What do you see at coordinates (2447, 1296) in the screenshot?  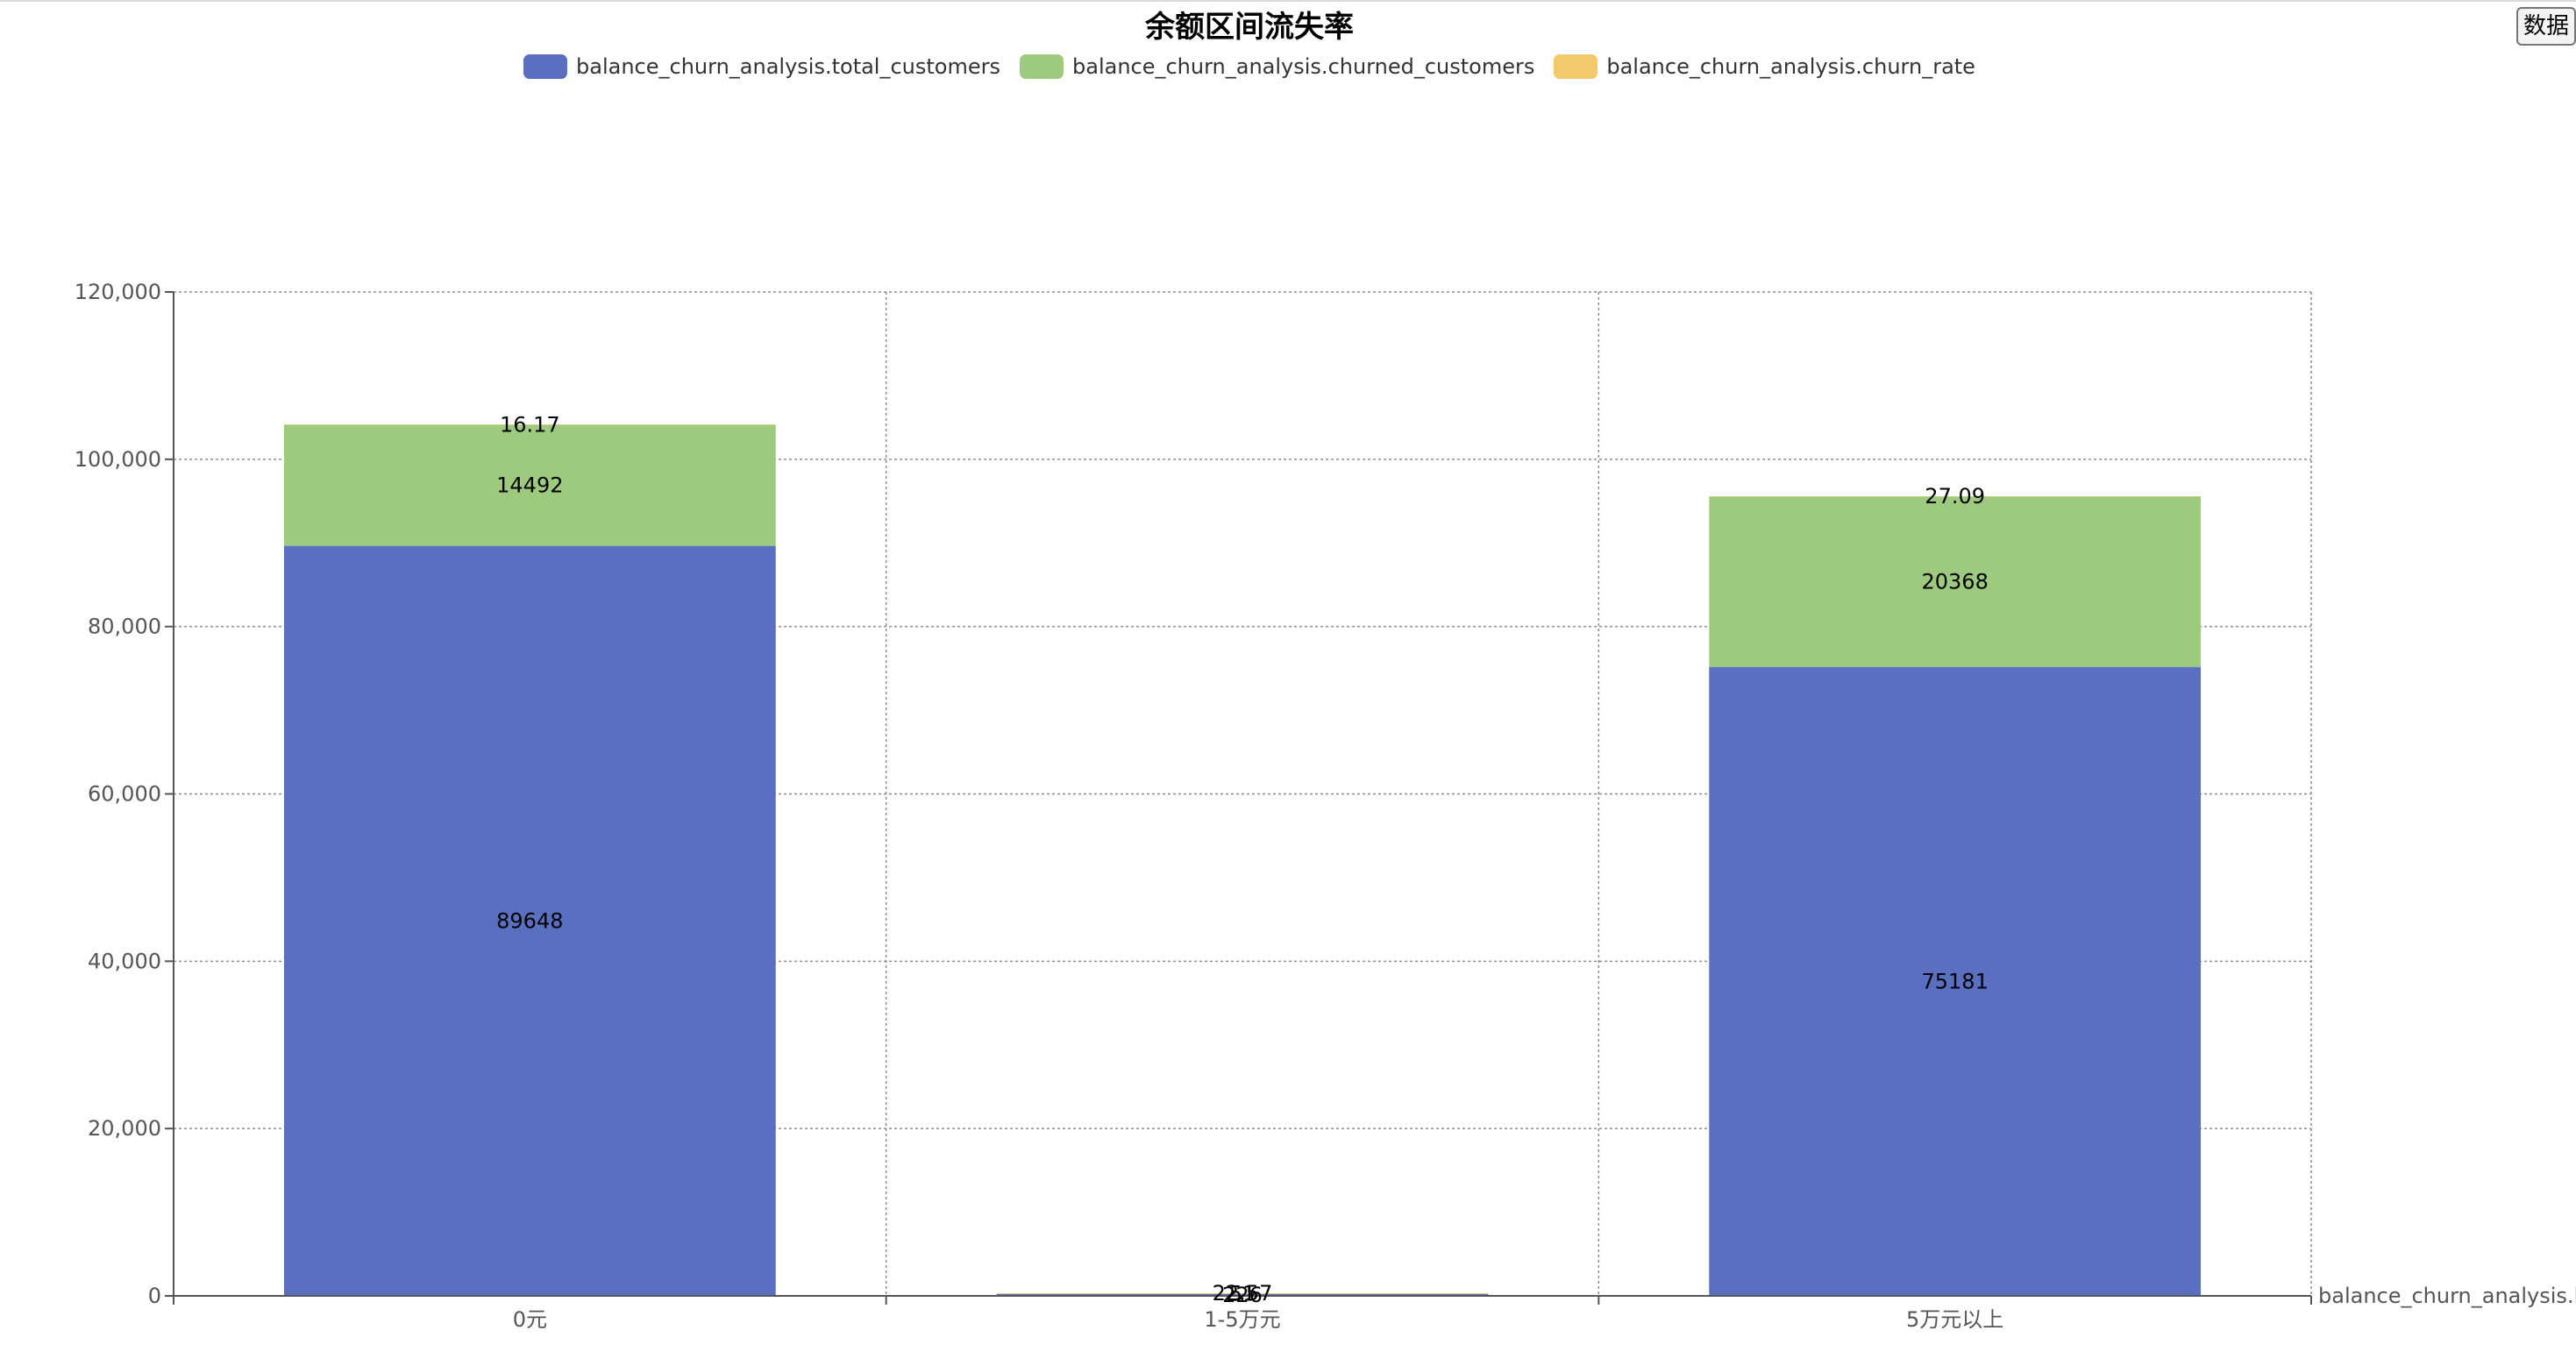 I see `x-axis-name: balance_churn_analysis.ba` at bounding box center [2447, 1296].